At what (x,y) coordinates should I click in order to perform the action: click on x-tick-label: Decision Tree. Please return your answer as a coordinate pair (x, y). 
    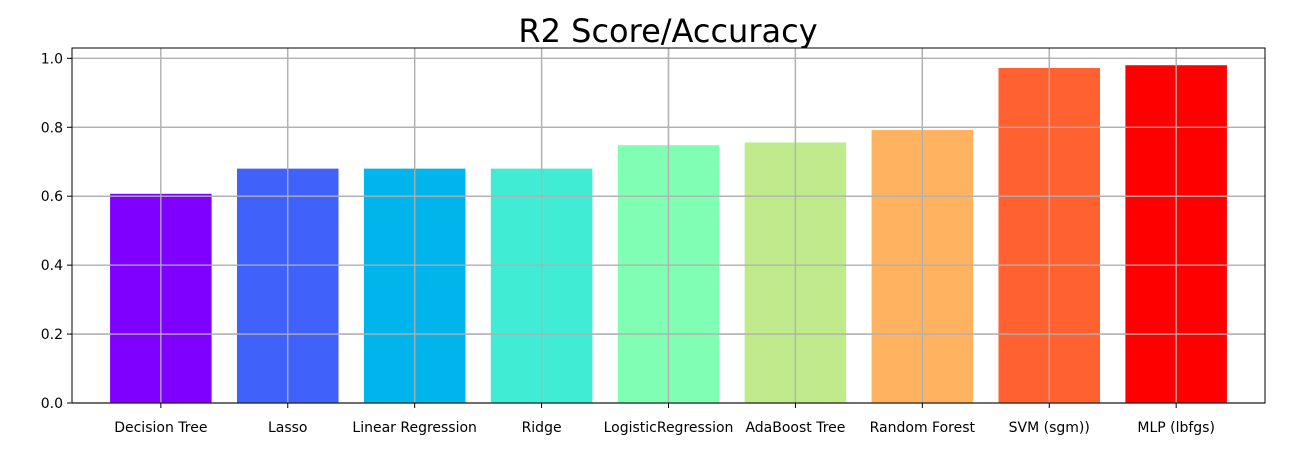
    Looking at the image, I should click on (160, 428).